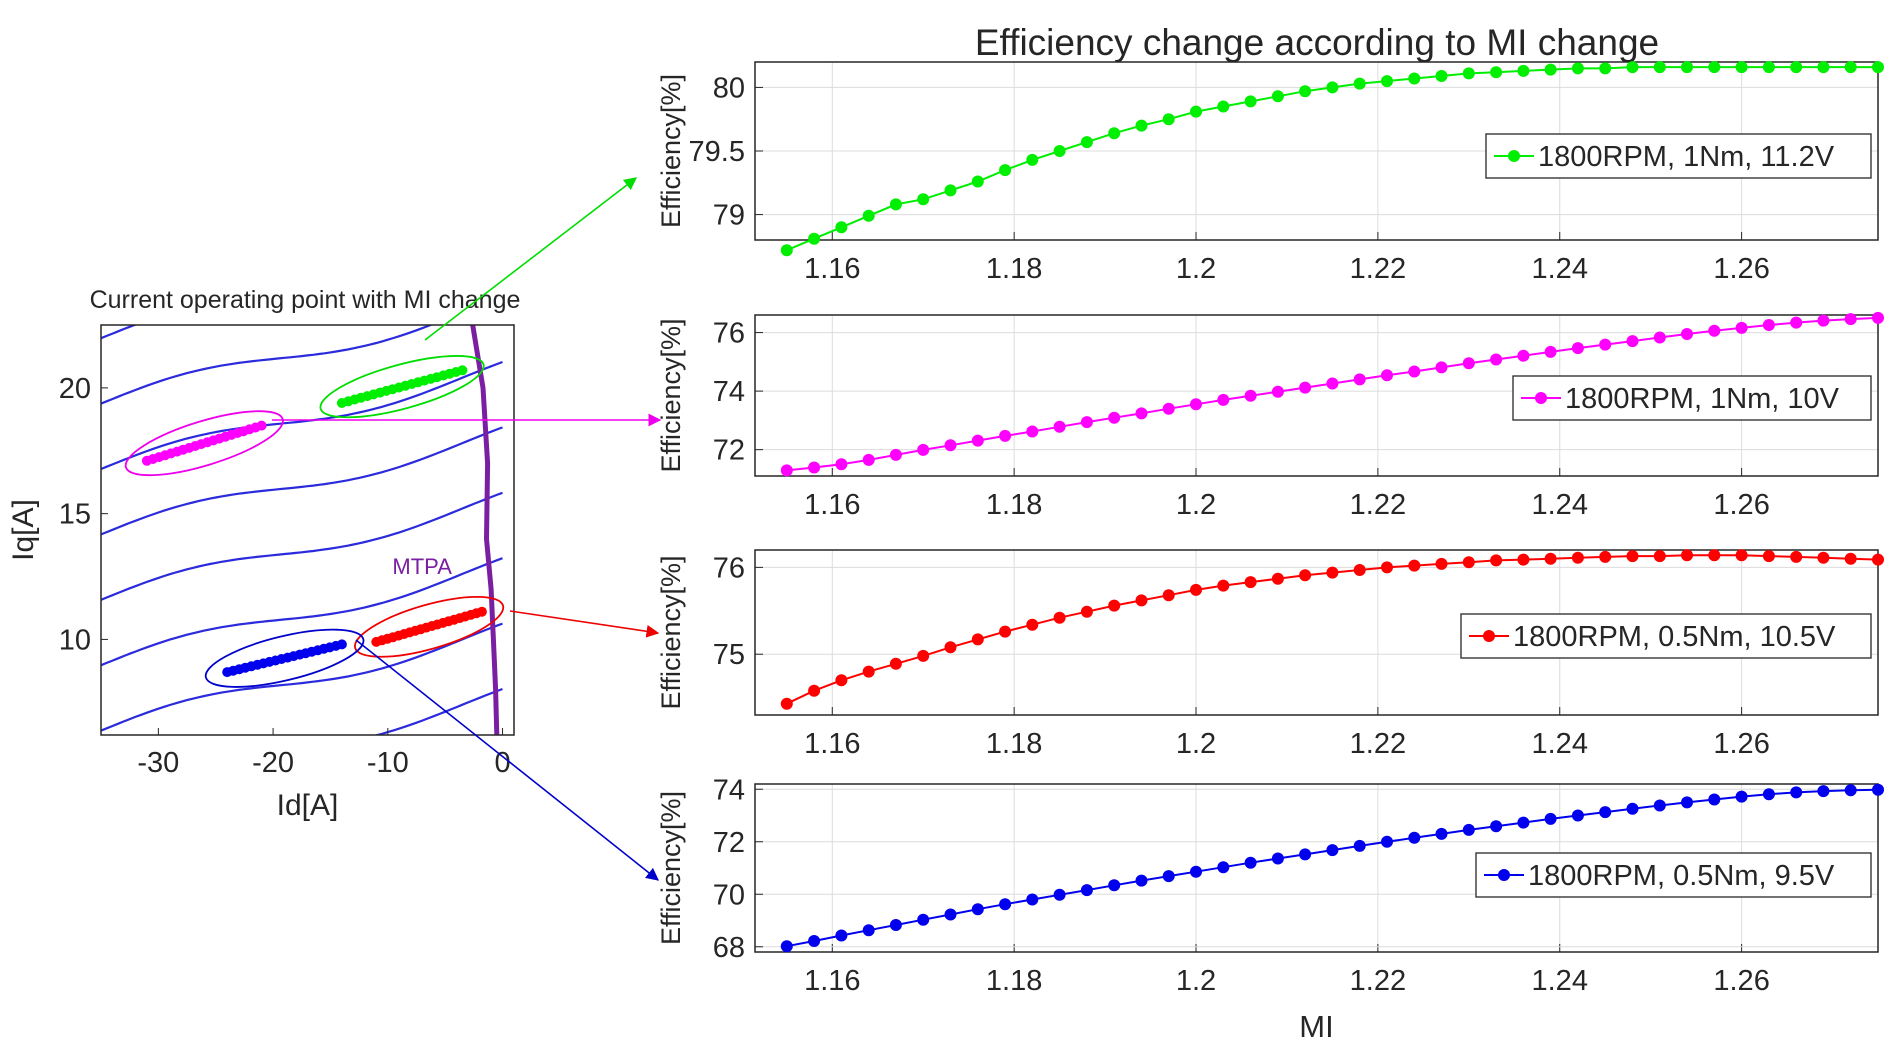 The image size is (1901, 1060). What do you see at coordinates (729, 948) in the screenshot?
I see `y-tick-label: 68` at bounding box center [729, 948].